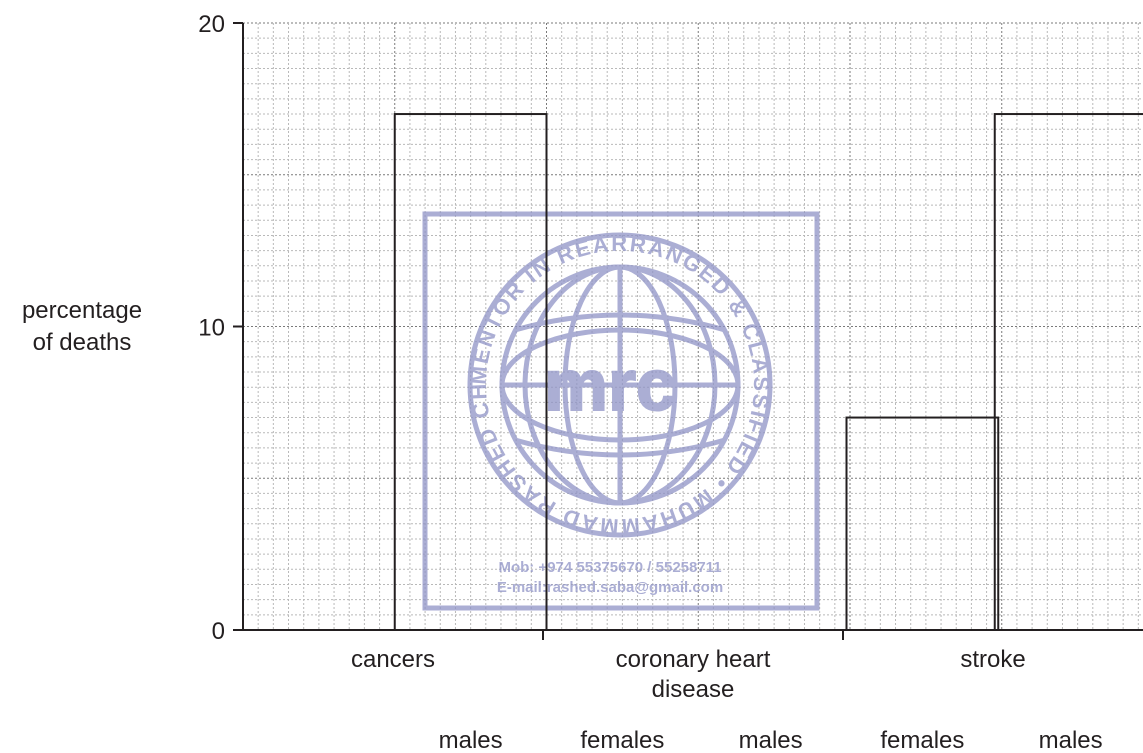  I want to click on x-category-label: coronary heart, so click(693, 659).